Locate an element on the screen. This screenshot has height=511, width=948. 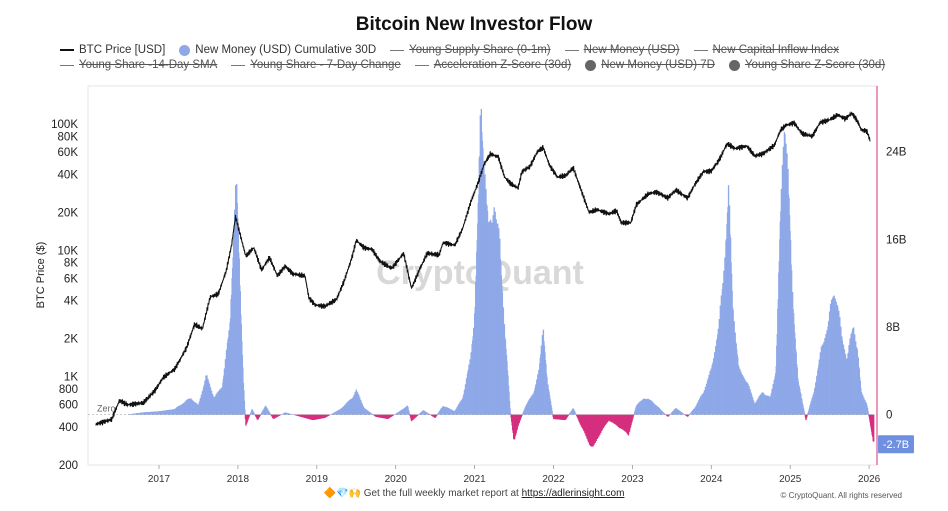
y-tick-label: 40K is located at coordinates (68, 175).